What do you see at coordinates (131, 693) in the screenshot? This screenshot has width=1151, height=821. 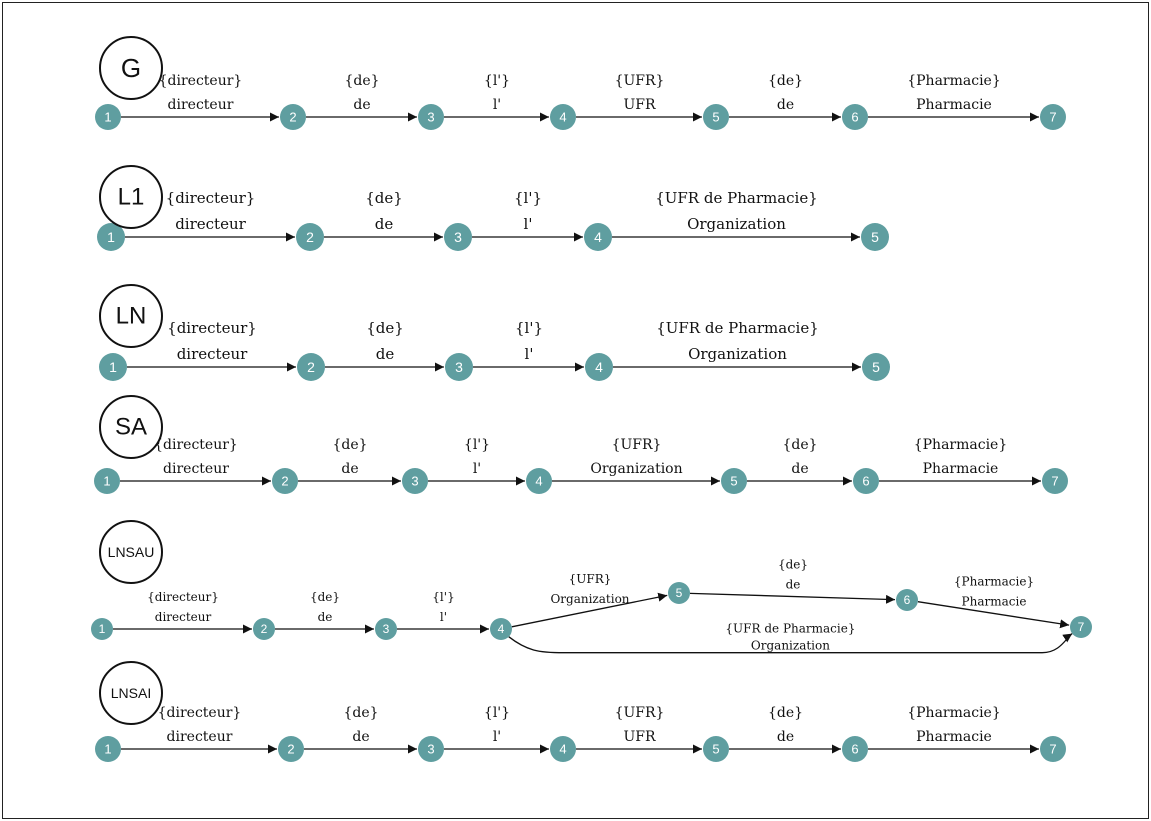 I see `graph-label-badge: LNSAI` at bounding box center [131, 693].